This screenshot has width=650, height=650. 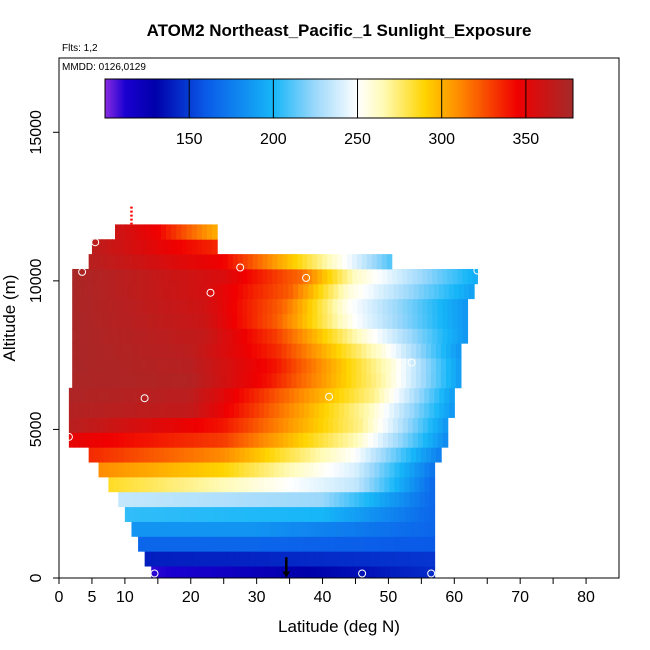 I want to click on y-tick-label: 0, so click(x=36, y=577).